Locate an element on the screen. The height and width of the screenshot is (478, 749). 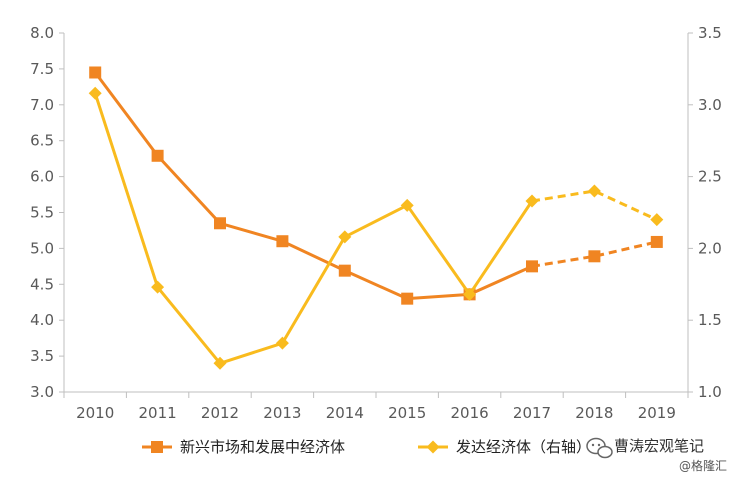
legend-item-1: 新兴市场和发展中经济体 is located at coordinates (243, 447).